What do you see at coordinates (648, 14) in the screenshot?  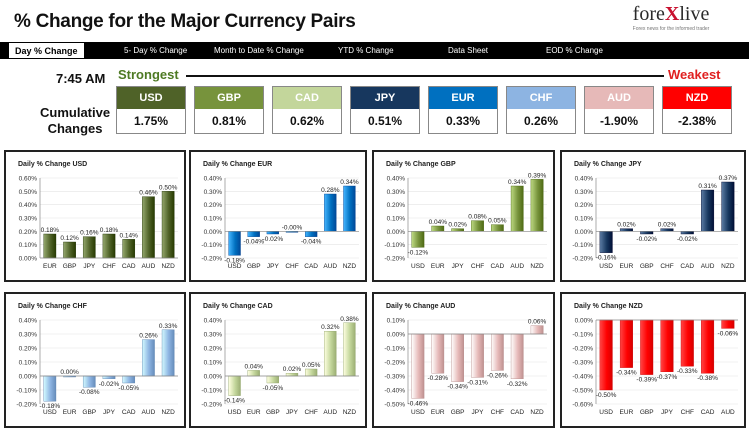 I see `logo-text-a: fore` at bounding box center [648, 14].